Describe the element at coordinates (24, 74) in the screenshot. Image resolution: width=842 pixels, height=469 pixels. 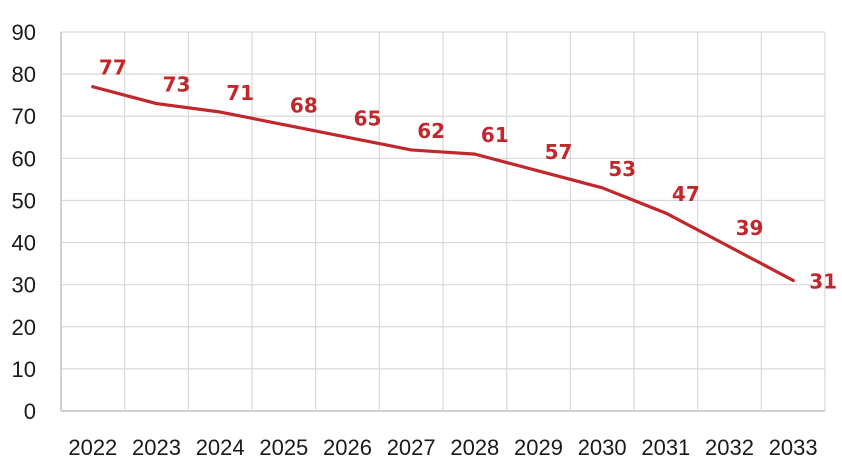
I see `y-tick-label: 80` at that location.